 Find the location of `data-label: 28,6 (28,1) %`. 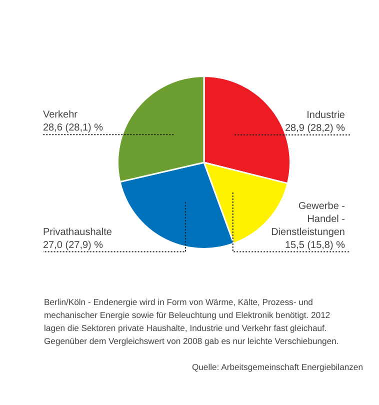

data-label: 28,6 (28,1) % is located at coordinates (73, 128).